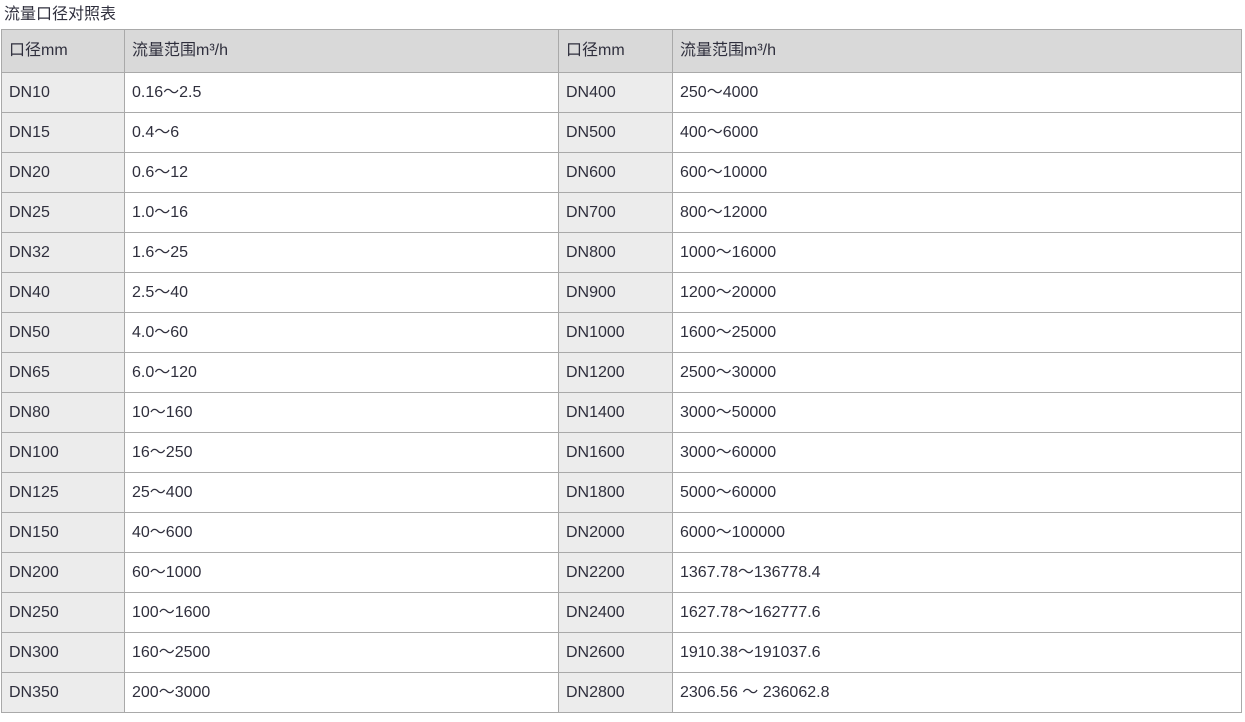 This screenshot has width=1245, height=722. Describe the element at coordinates (615, 92) in the screenshot. I see `cell-diameter-right: DN400` at that location.